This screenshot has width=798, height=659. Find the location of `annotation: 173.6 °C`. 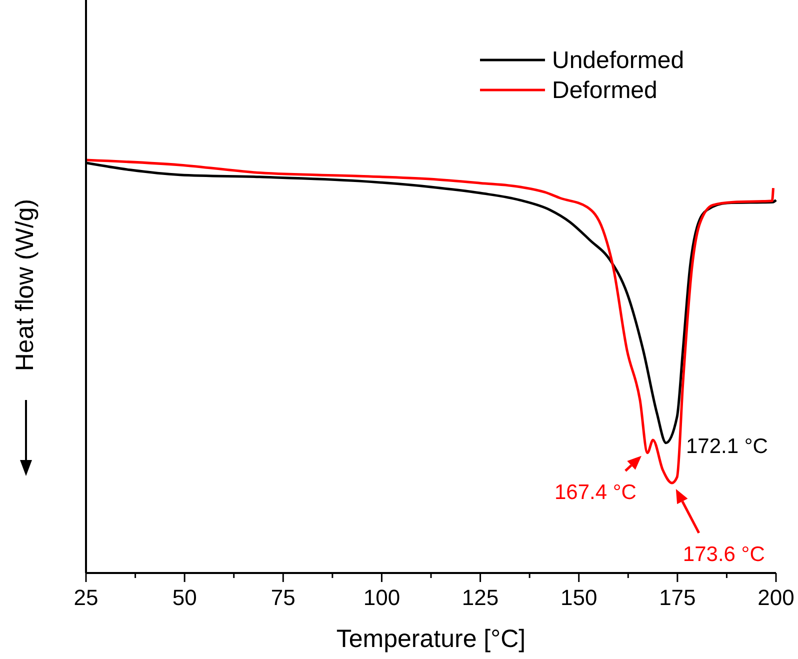

annotation: 173.6 °C is located at coordinates (723, 554).